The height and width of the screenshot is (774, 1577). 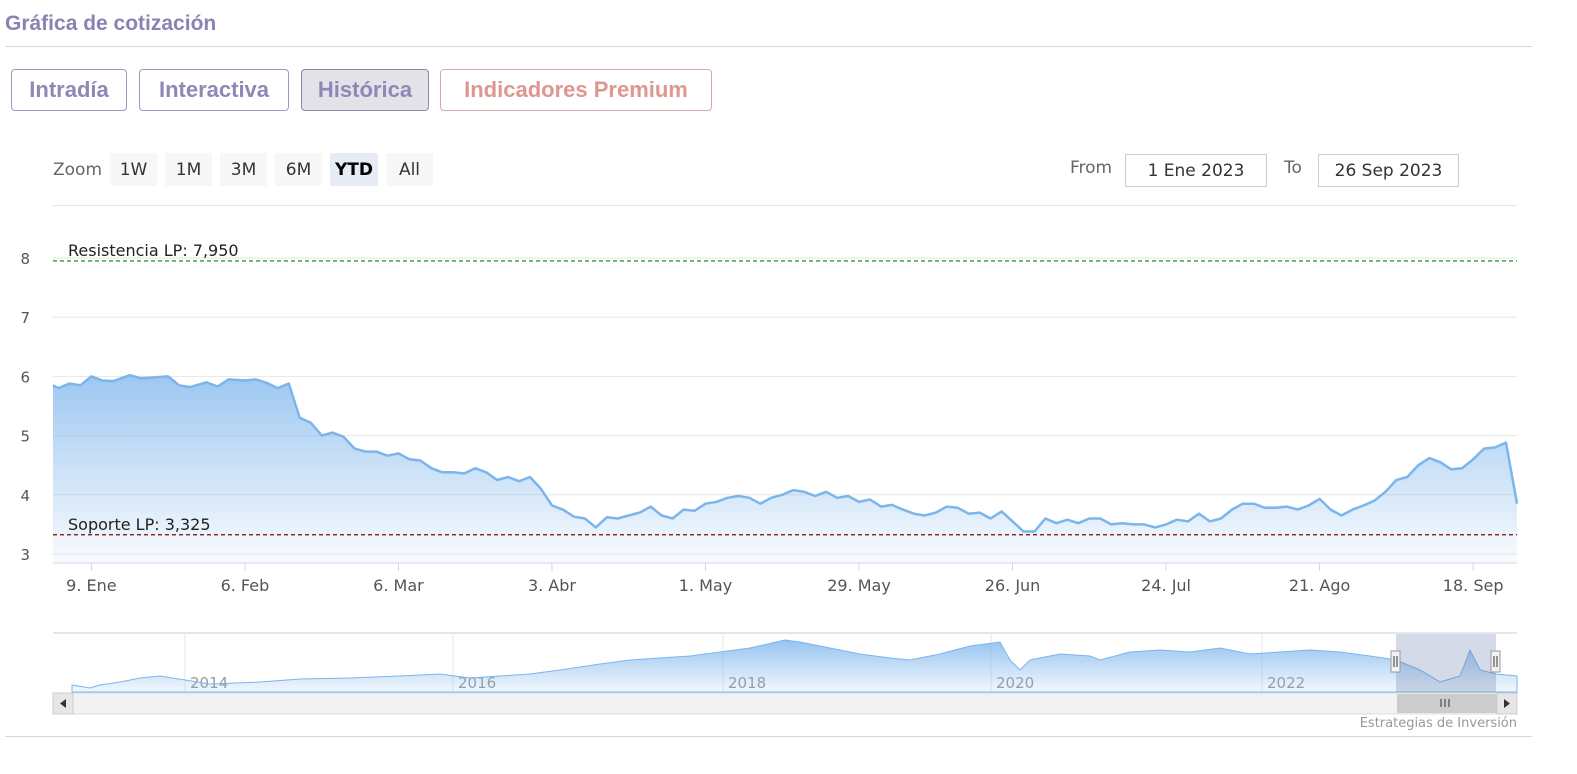 What do you see at coordinates (245, 585) in the screenshot?
I see `x-tick-label: 6. Feb` at bounding box center [245, 585].